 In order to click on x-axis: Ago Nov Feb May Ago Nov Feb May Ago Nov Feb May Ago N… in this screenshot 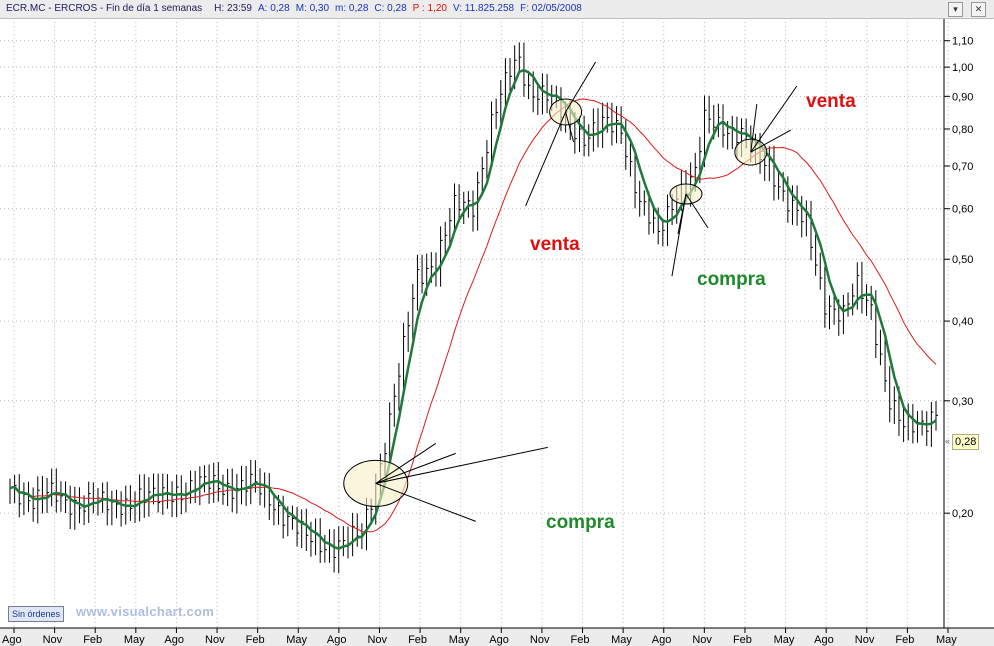, I will do `click(497, 636)`.